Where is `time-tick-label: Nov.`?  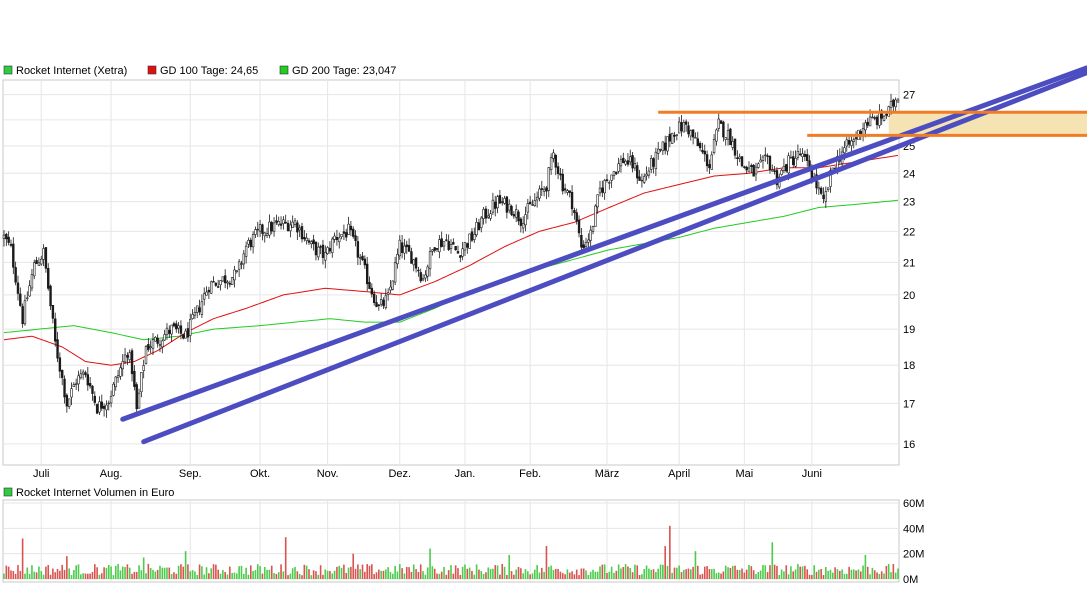
time-tick-label: Nov. is located at coordinates (328, 474).